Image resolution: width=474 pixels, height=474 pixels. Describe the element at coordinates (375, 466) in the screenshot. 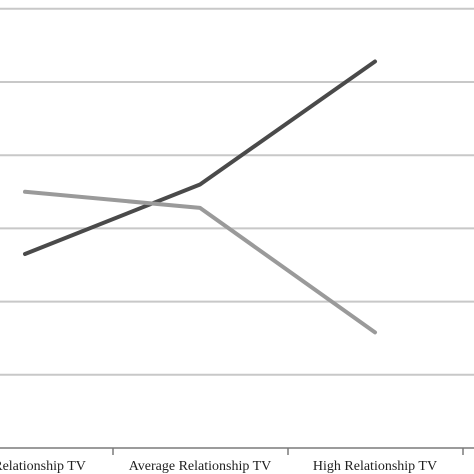

I see `x-tick-label: High Relationship TV` at that location.